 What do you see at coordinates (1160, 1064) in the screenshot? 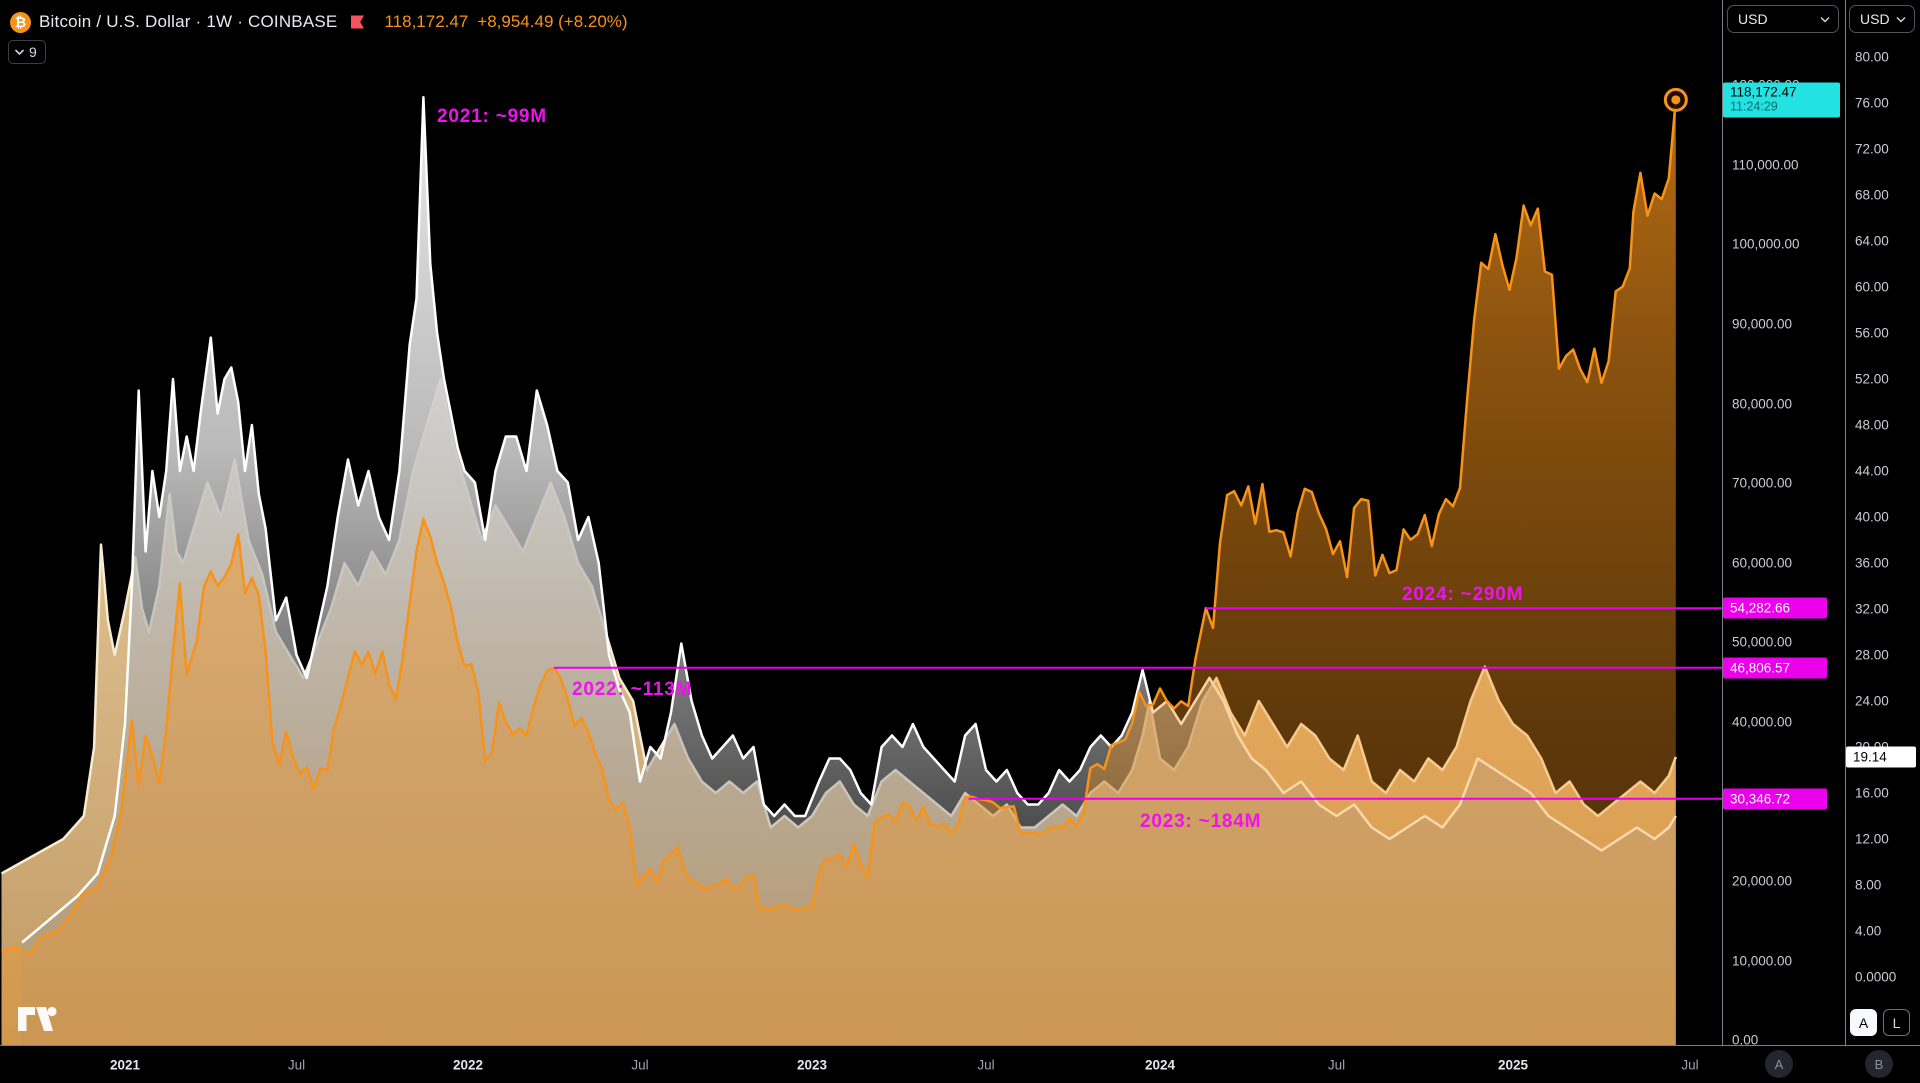
I see `time-tick: 2024` at bounding box center [1160, 1064].